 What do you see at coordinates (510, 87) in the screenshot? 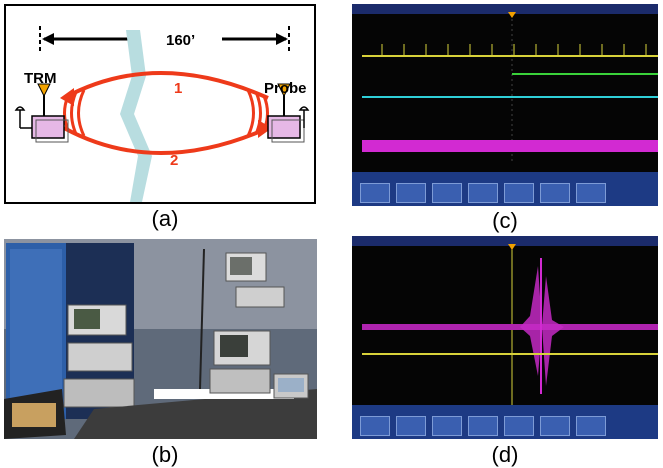
I see `scope-traces-c` at bounding box center [510, 87].